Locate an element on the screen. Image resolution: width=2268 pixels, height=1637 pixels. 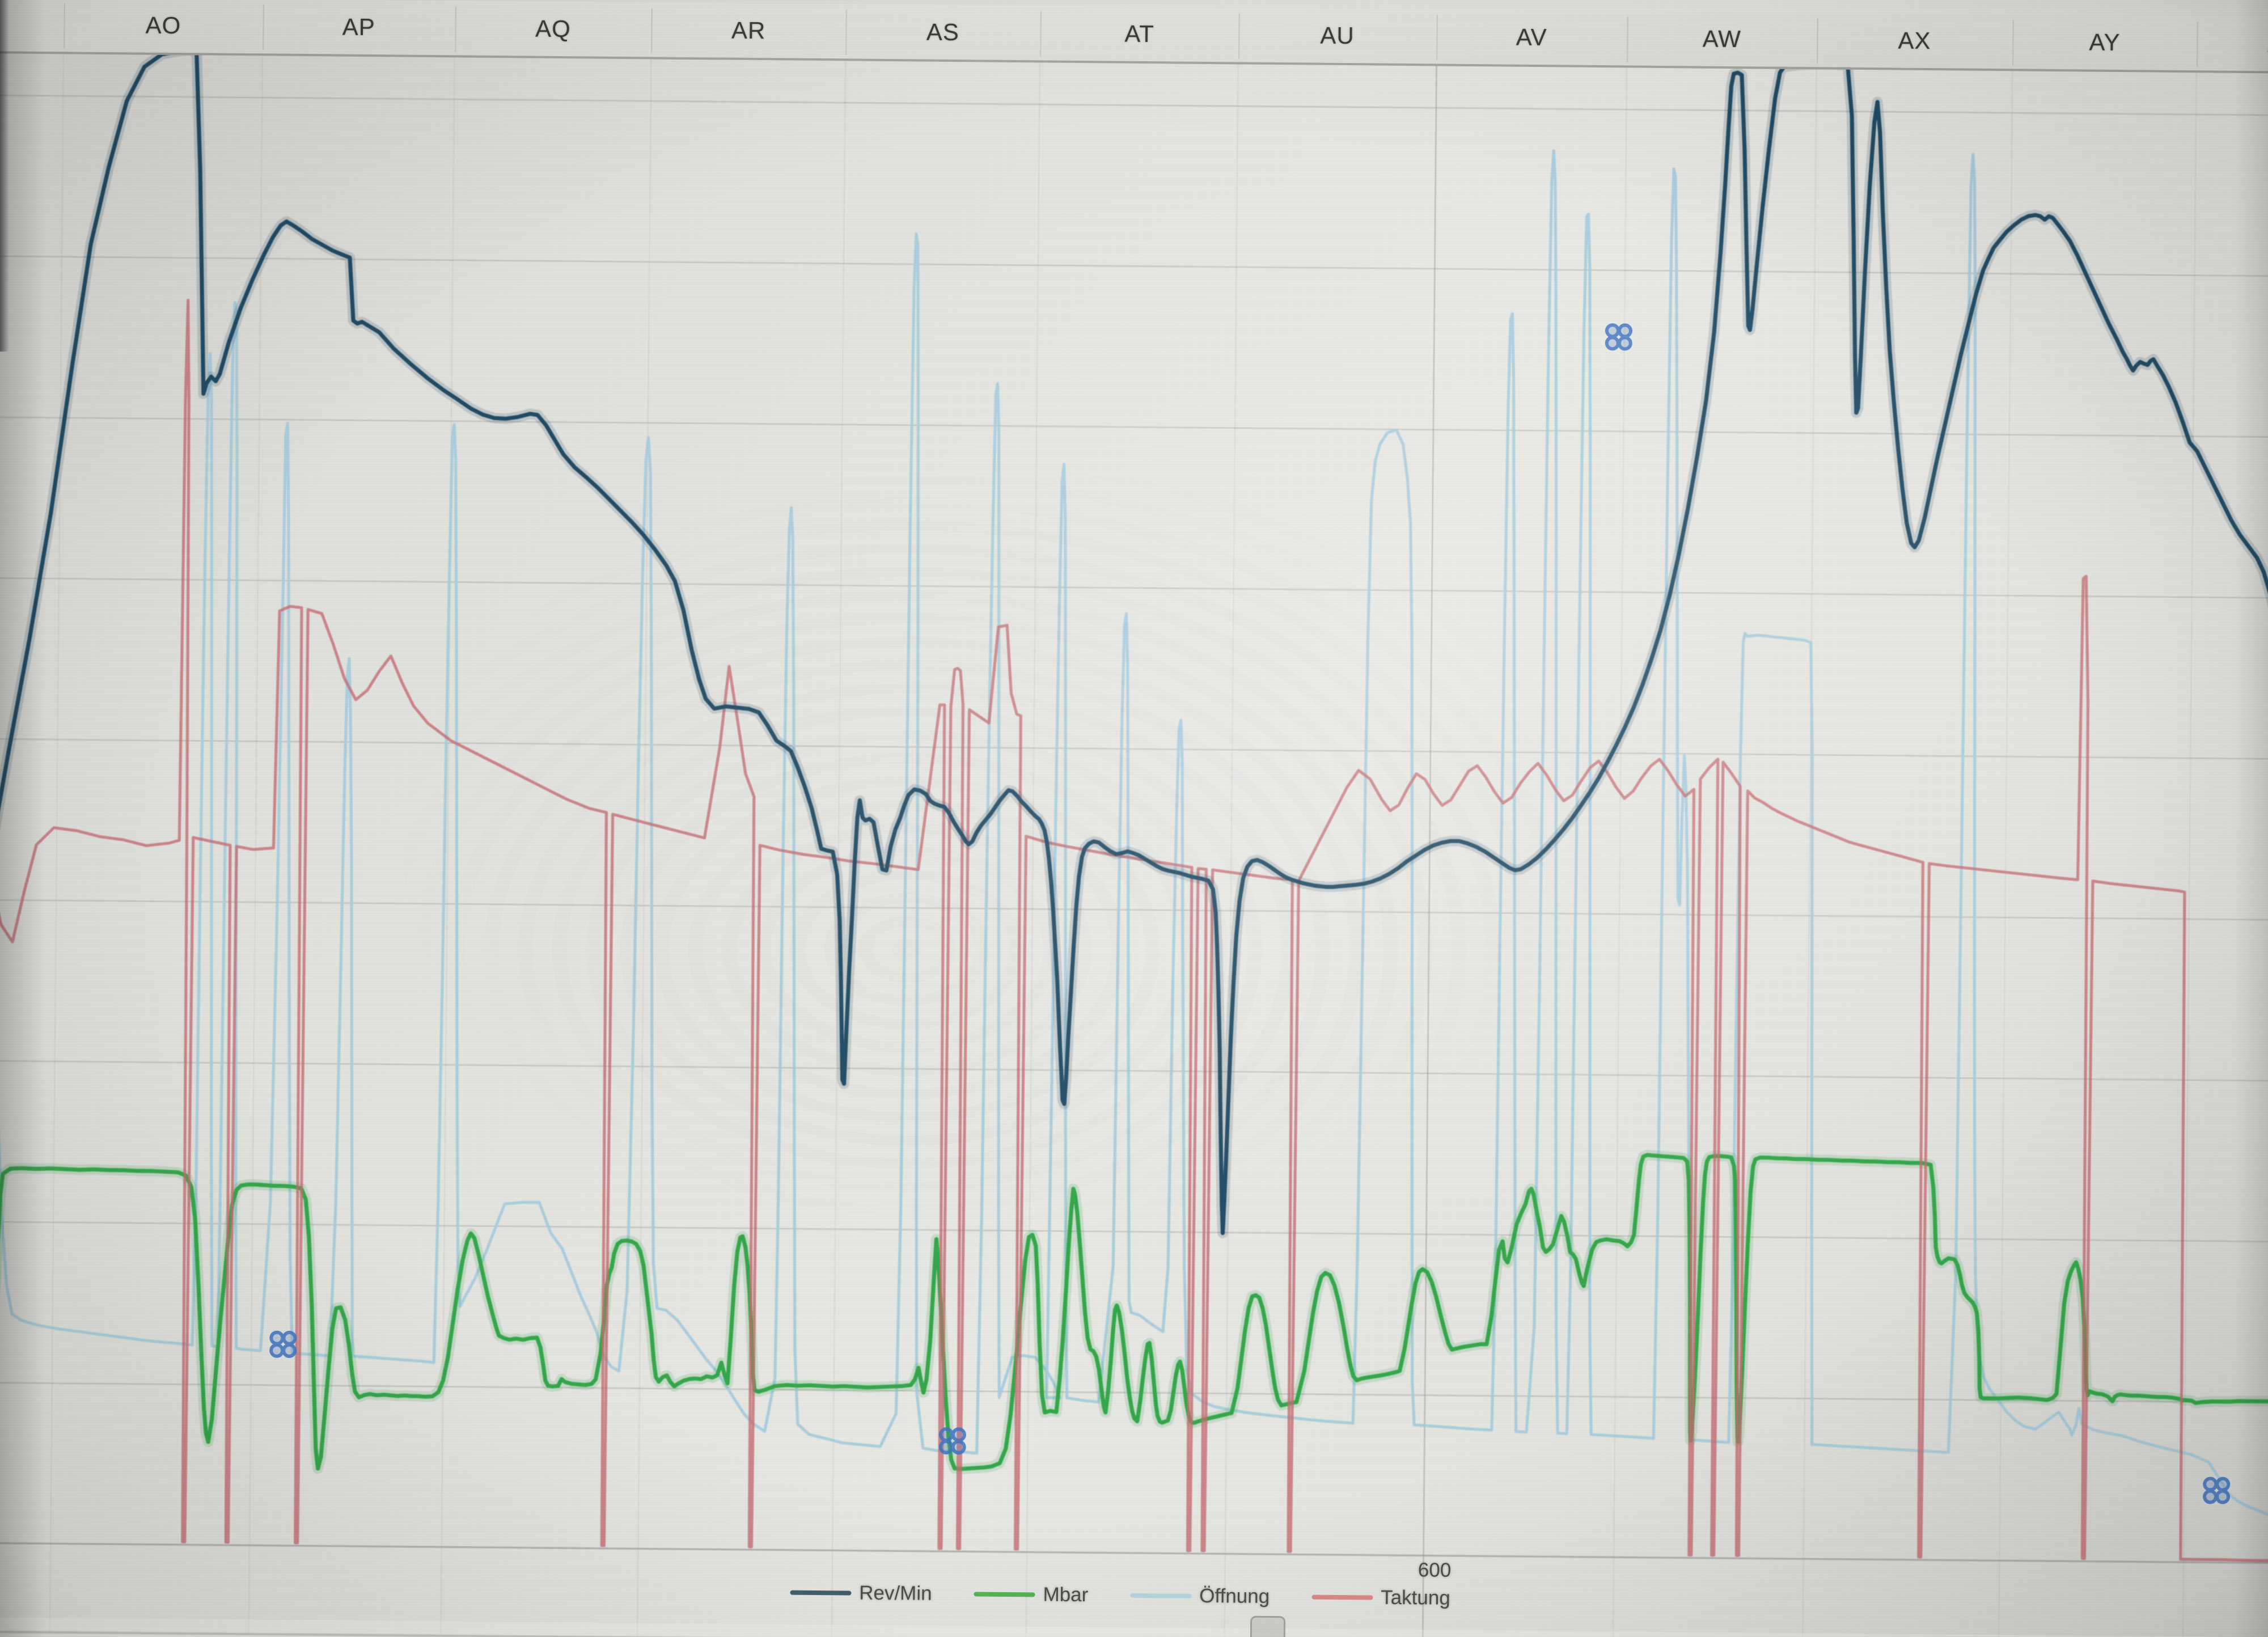
column-header-label: AR is located at coordinates (748, 30).